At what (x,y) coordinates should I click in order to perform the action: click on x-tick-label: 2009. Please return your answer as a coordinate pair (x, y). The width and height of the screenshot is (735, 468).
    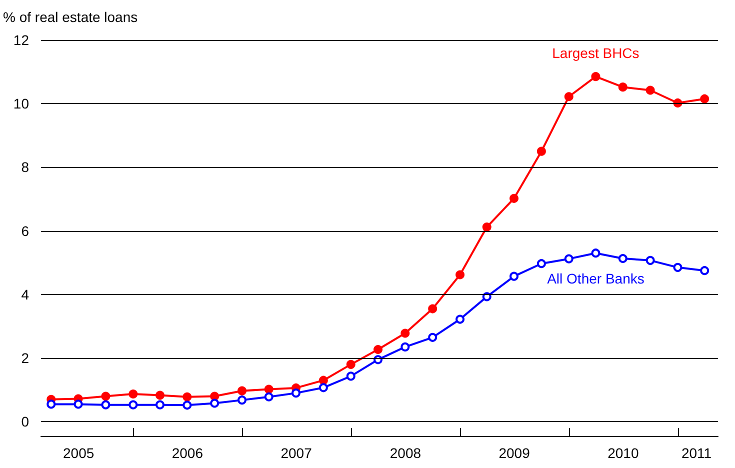
    Looking at the image, I should click on (514, 453).